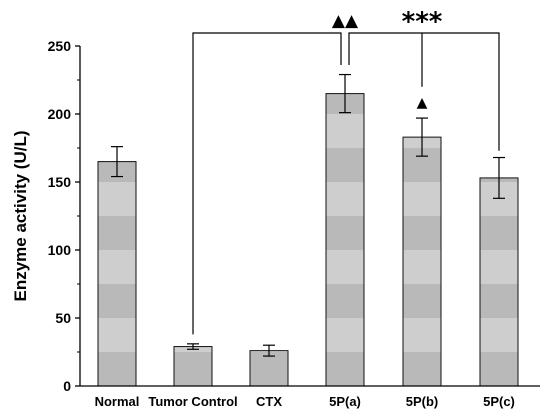 This screenshot has width=550, height=417. I want to click on bar-5p-b, so click(422, 261).